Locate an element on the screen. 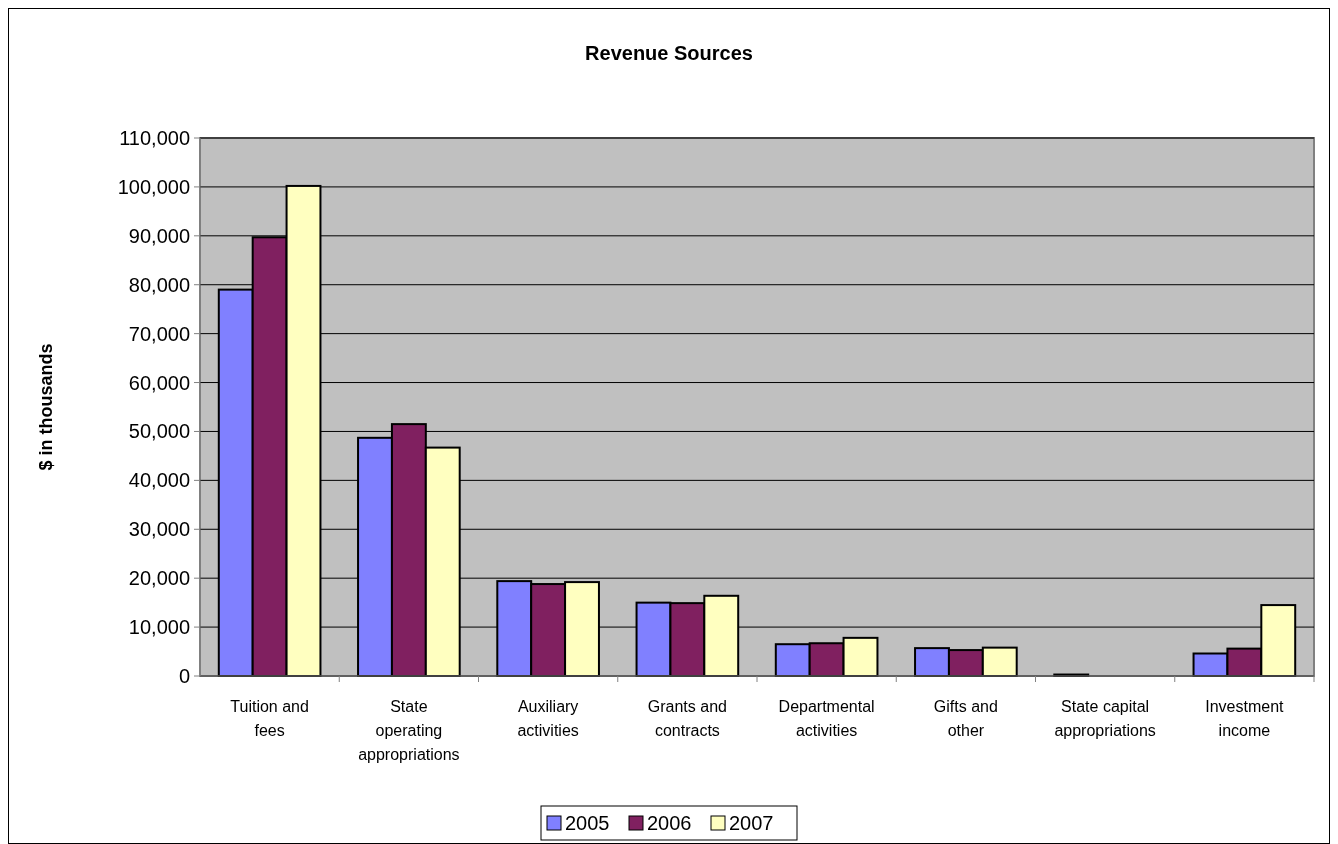 The height and width of the screenshot is (844, 1338). chart-title: Revenue Sources is located at coordinates (669, 53).